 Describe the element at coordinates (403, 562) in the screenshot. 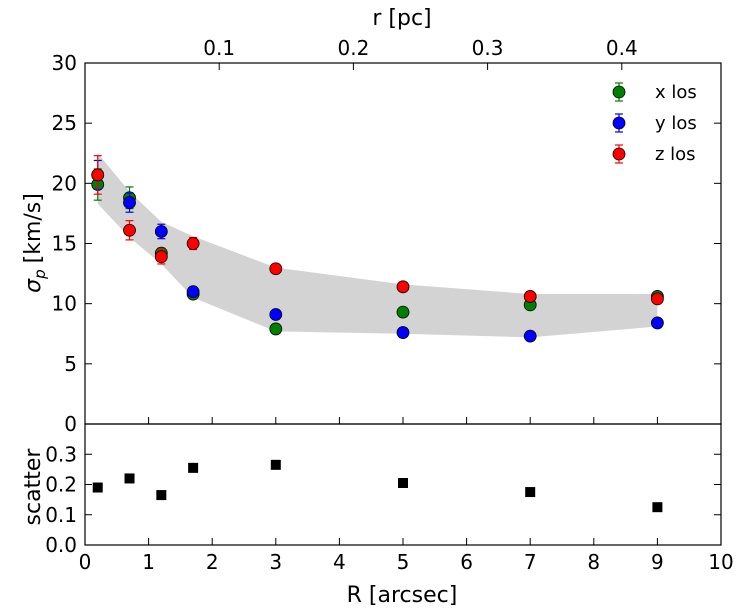

I see `x-tick-label: 5` at that location.